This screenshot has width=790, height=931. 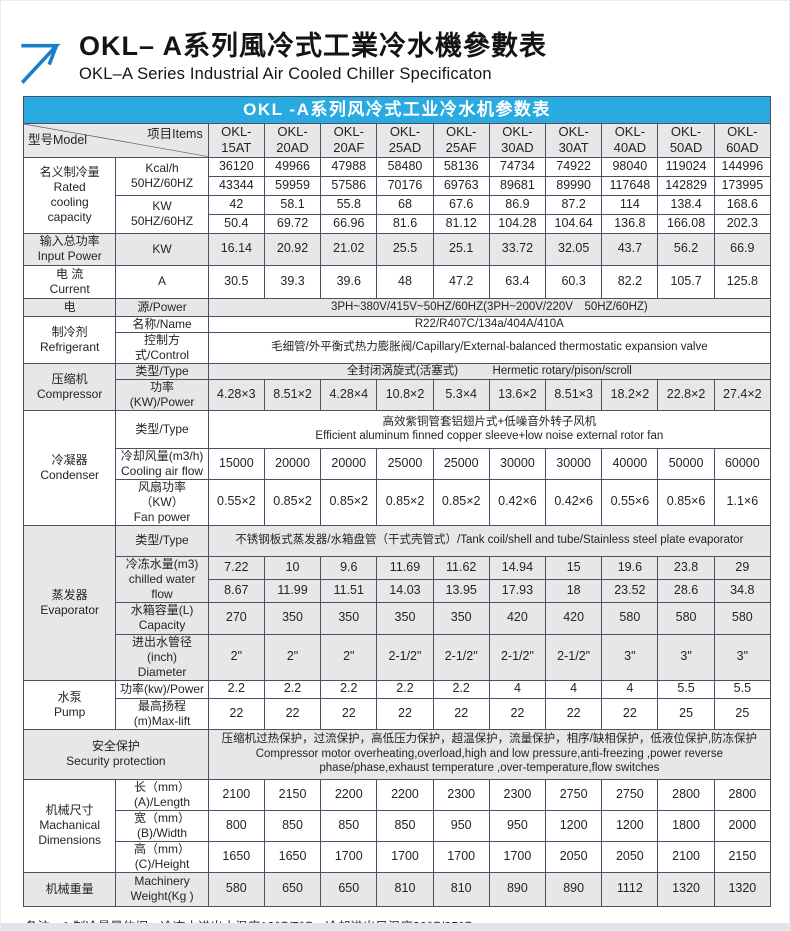 I want to click on value-cell: 136.8, so click(x=630, y=223).